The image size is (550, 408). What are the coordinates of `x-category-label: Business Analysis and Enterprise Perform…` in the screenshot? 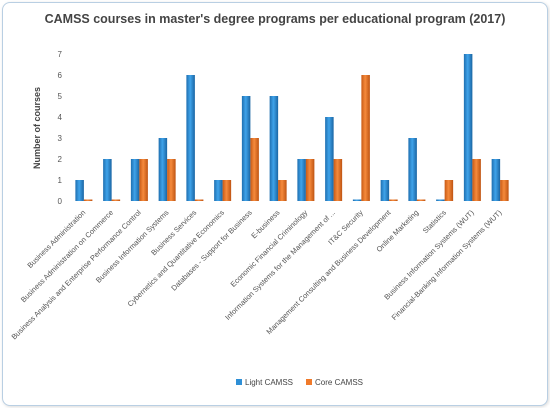 It's located at (76, 275).